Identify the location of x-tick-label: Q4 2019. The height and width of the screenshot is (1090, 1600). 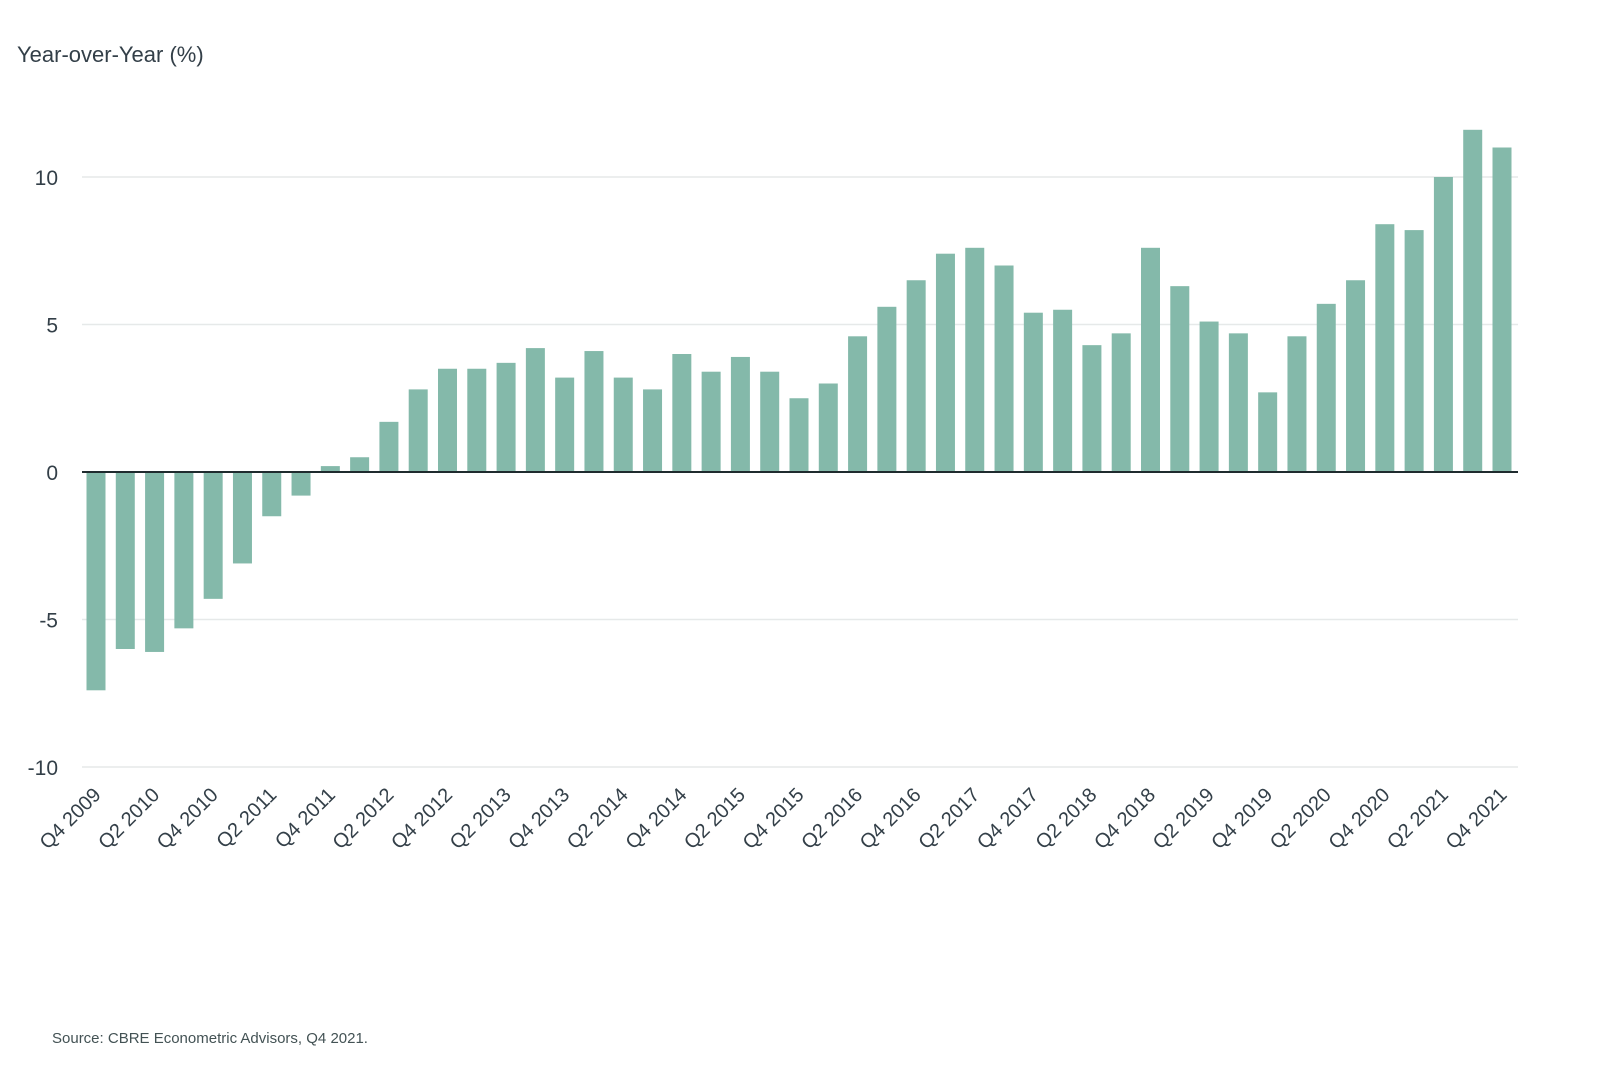
(1242, 819).